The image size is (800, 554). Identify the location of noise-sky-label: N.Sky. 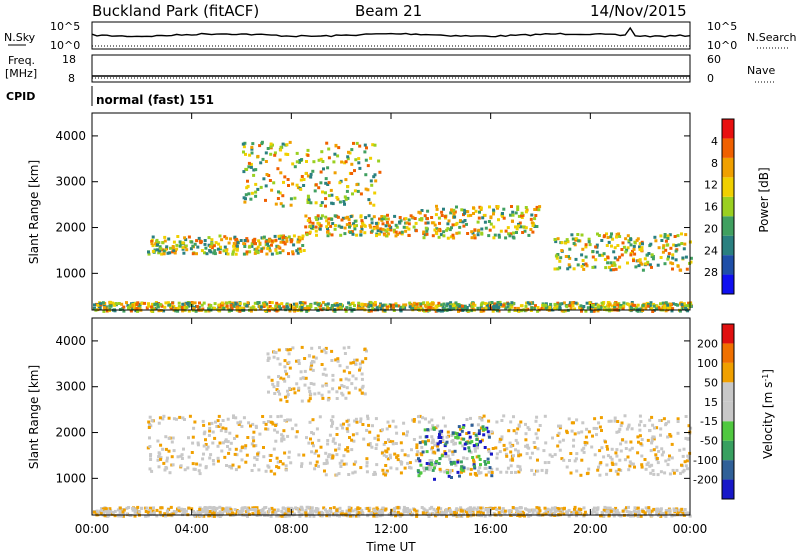
(20, 37).